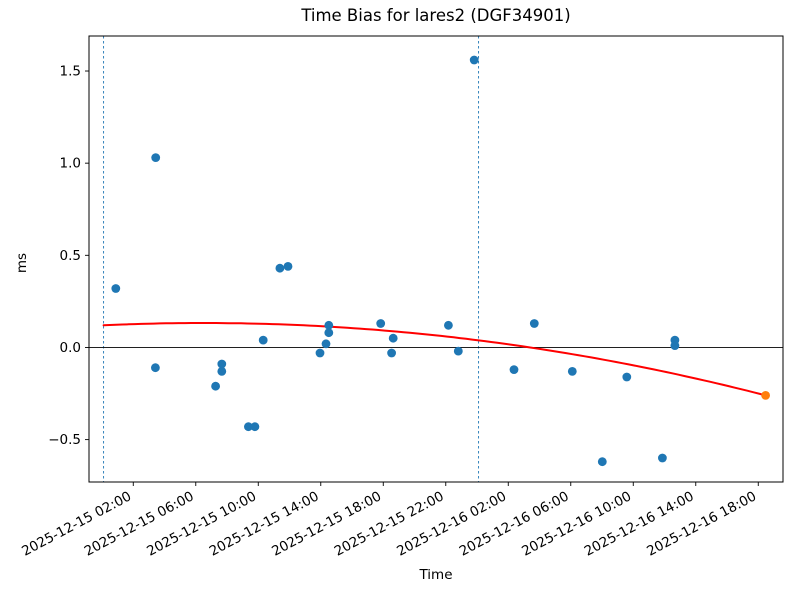 The width and height of the screenshot is (800, 600). I want to click on x-tick-label: 2025-12-15 22:00, so click(389, 523).